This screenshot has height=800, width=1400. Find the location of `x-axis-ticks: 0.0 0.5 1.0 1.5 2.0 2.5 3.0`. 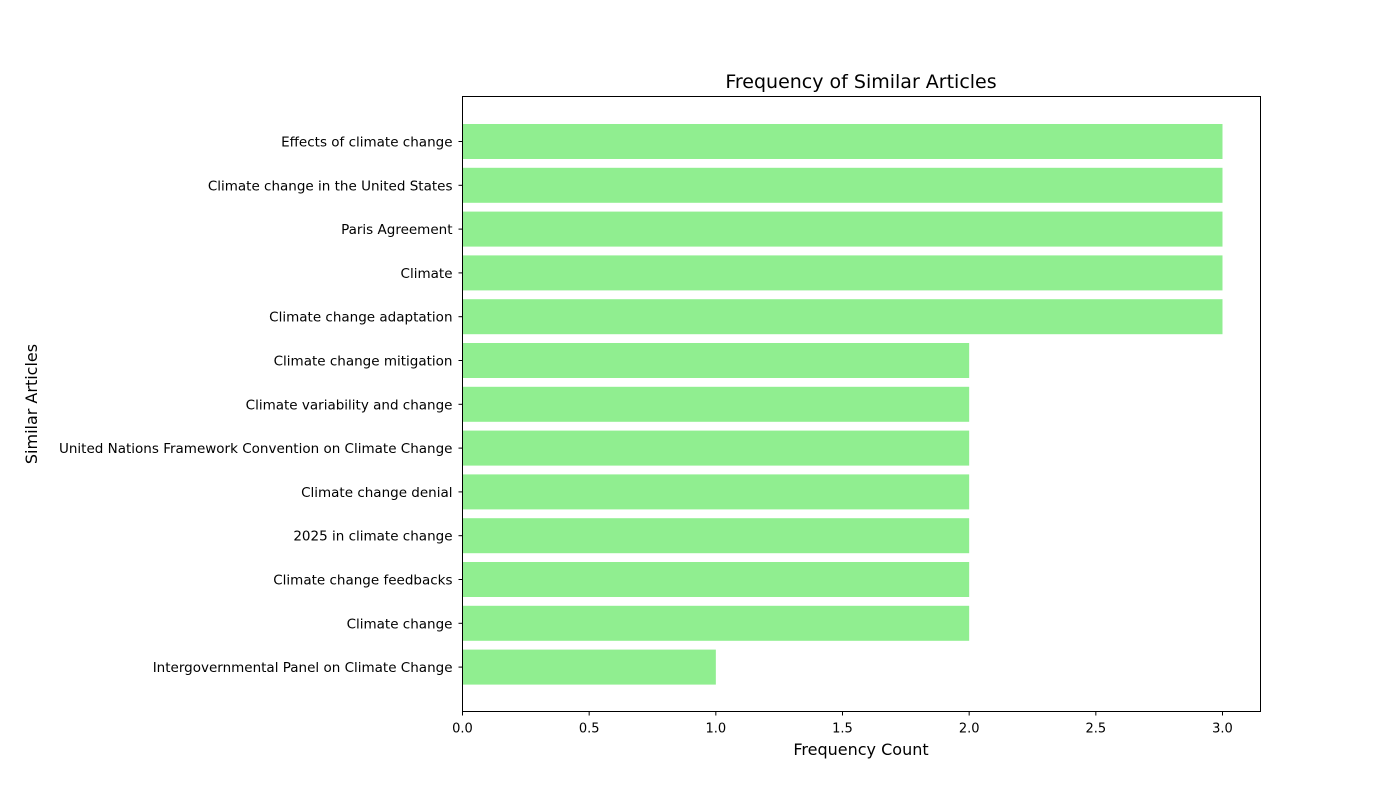

x-axis-ticks: 0.0 0.5 1.0 1.5 2.0 2.5 3.0 is located at coordinates (842, 724).